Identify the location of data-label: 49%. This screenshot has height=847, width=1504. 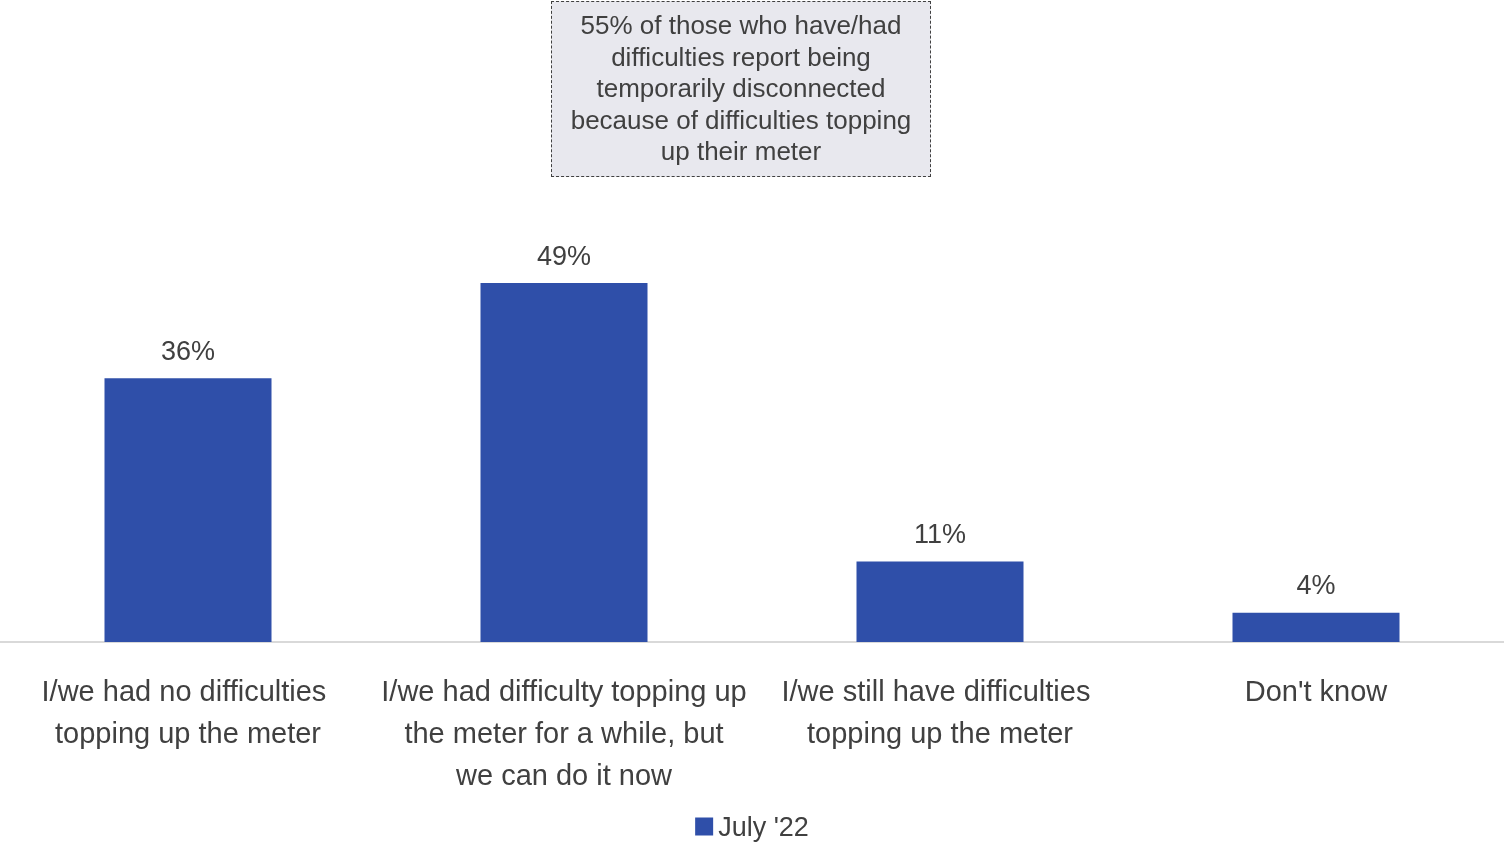
(564, 255).